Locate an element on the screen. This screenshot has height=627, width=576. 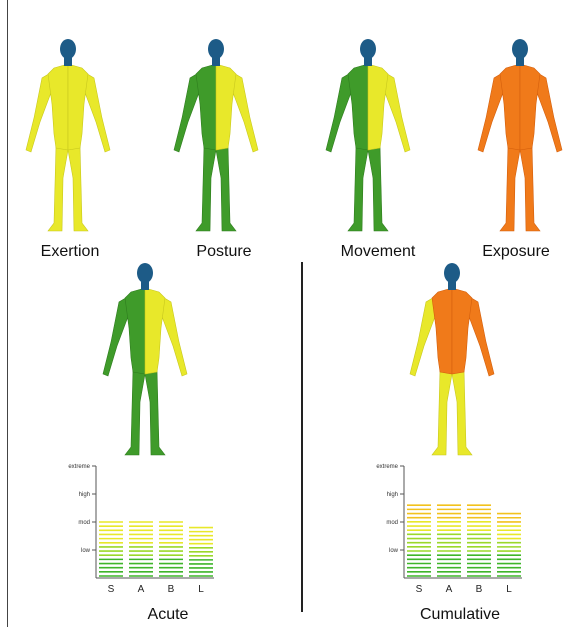
body-map-movement is located at coordinates (368, 140).